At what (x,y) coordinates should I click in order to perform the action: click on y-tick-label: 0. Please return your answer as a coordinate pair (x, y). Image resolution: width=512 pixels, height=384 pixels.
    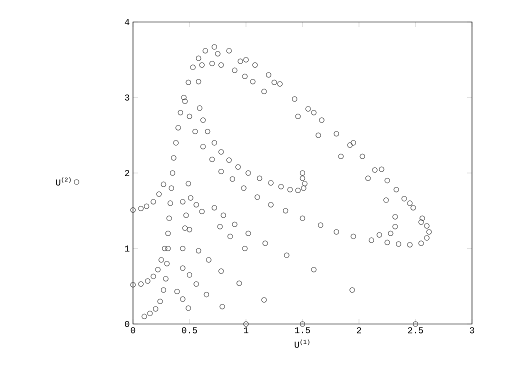
    Looking at the image, I should click on (127, 324).